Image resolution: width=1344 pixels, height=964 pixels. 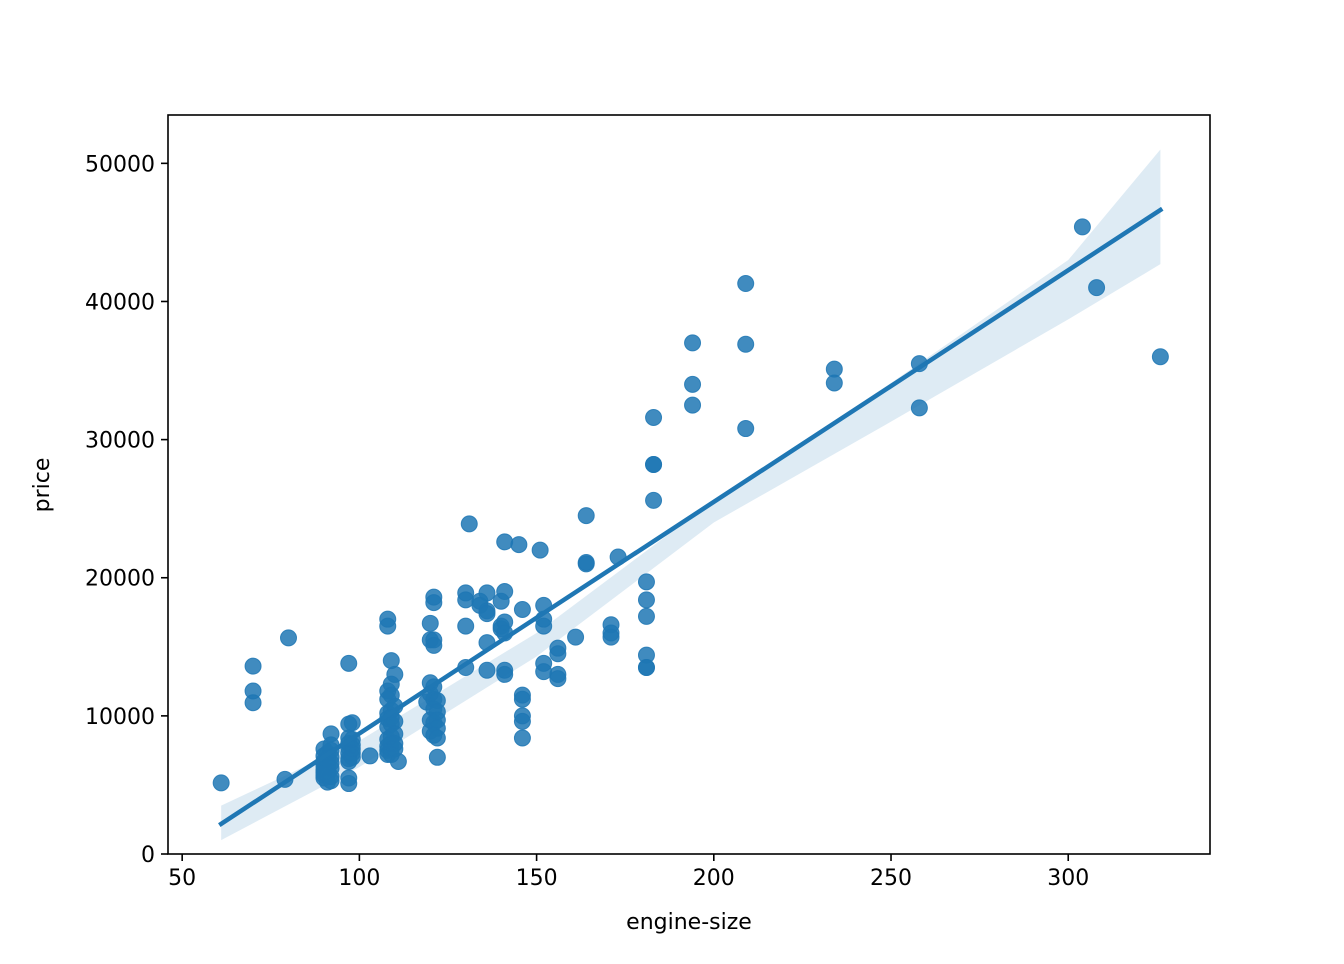 I want to click on y-tick-label: 30000, so click(x=120, y=441).